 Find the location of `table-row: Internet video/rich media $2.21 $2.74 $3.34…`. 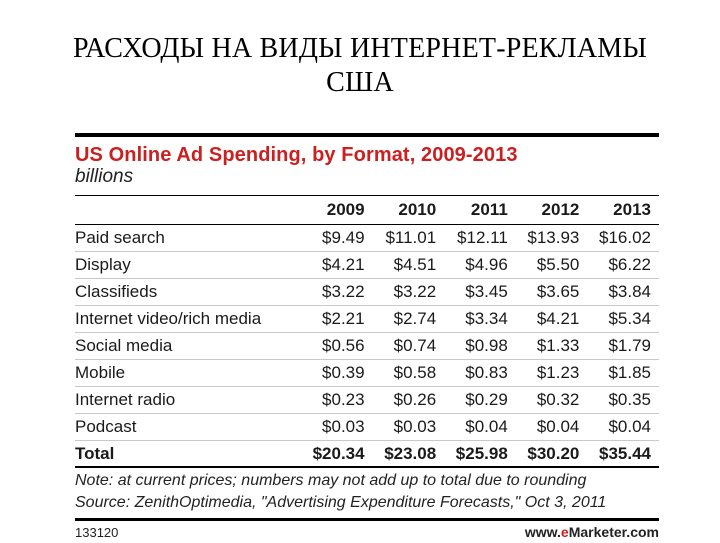

table-row: Internet video/rich media $2.21 $2.74 $3.34… is located at coordinates (367, 319).